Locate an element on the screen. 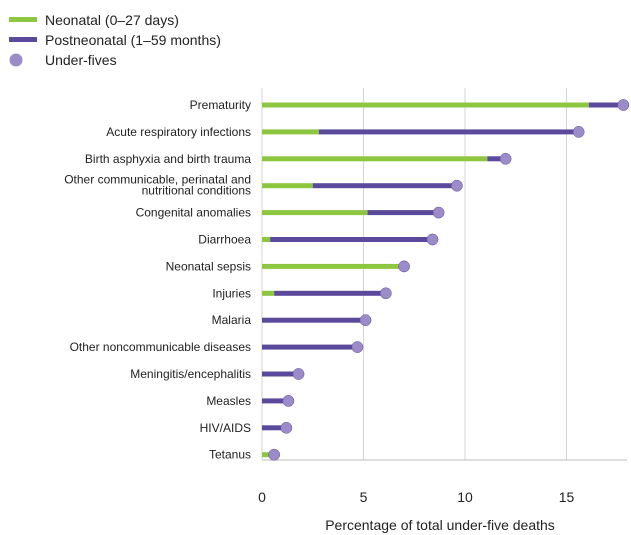  category-label-line: nutritional conditions is located at coordinates (196, 191).